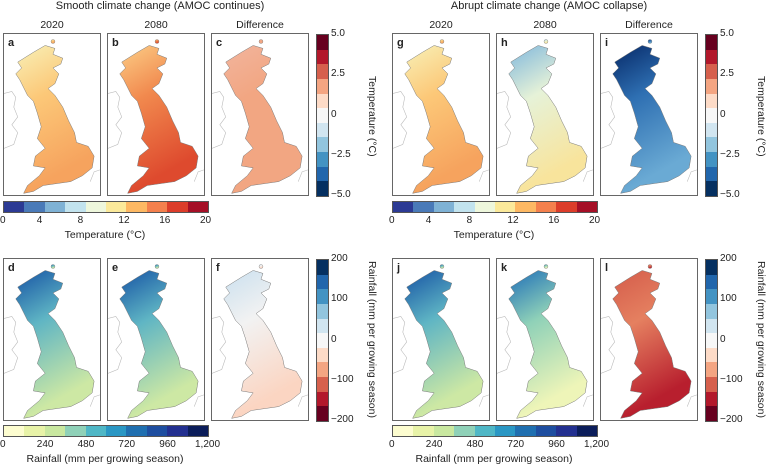 The image size is (767, 465). I want to click on panel-letter: d, so click(11, 268).